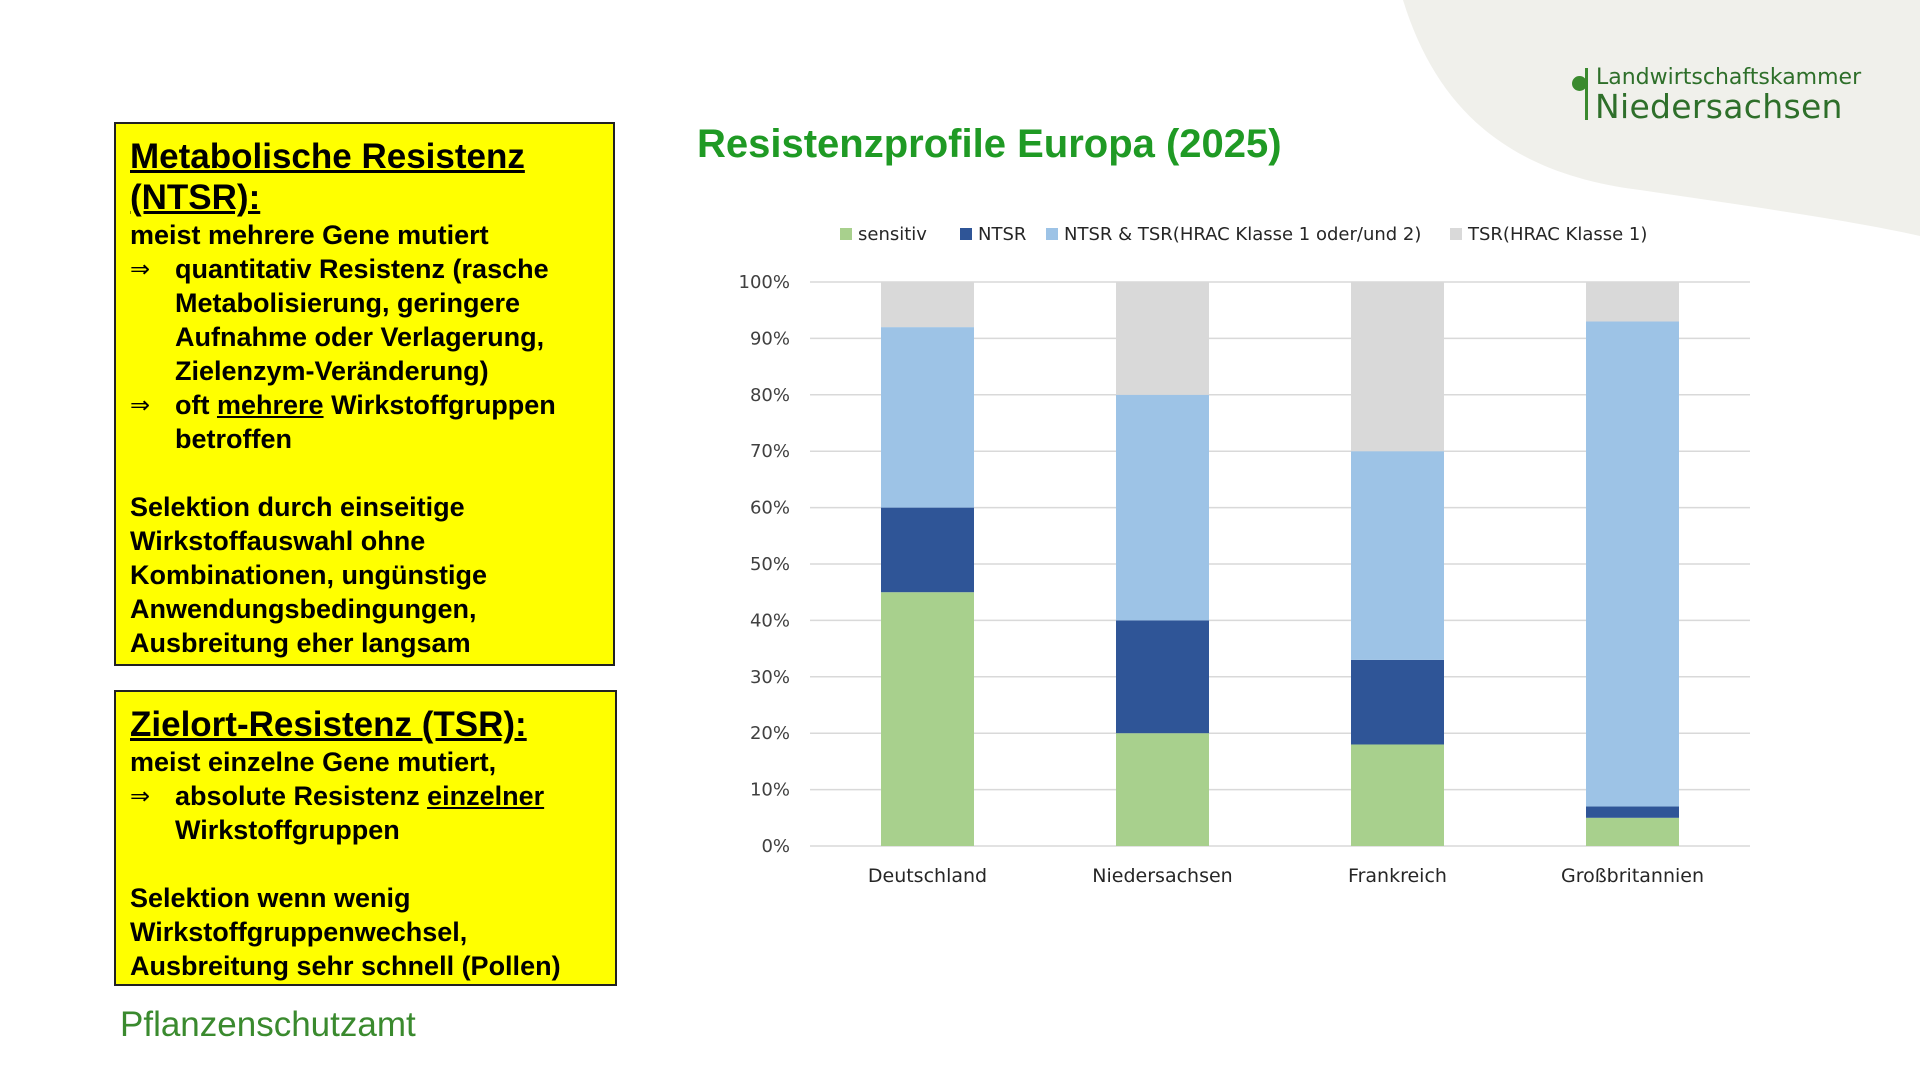 The height and width of the screenshot is (1080, 1920). I want to click on y-tick-label: 70%, so click(770, 451).